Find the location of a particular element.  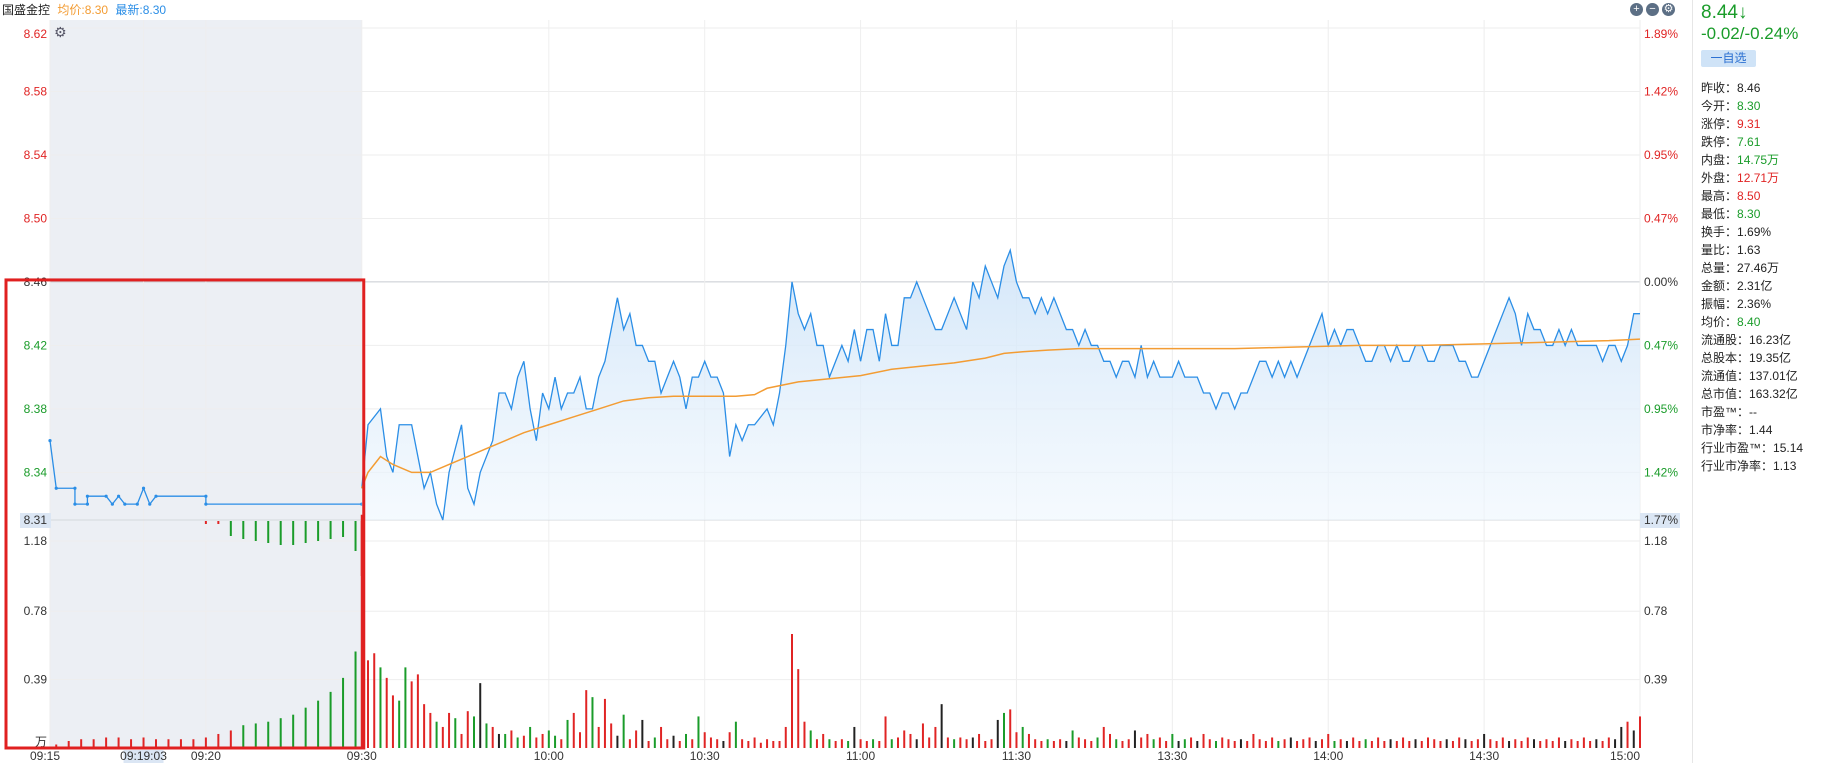

pct-axis-highlight is located at coordinates (1660, 520).